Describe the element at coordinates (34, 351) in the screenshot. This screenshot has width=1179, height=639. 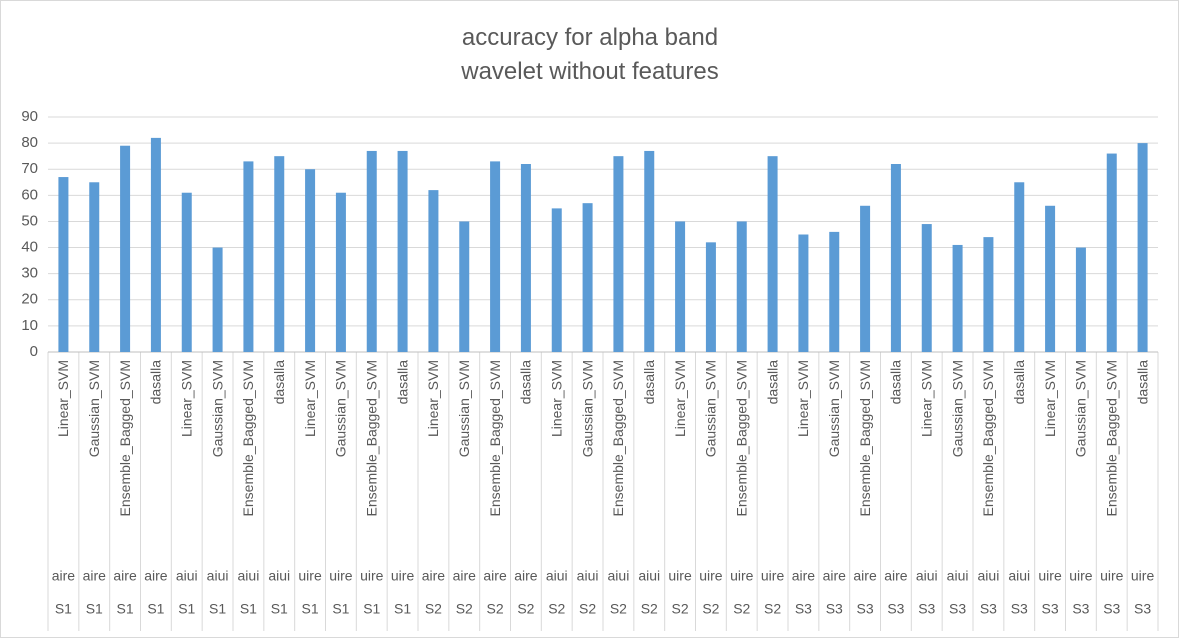
I see `y-tick-label: 0` at that location.